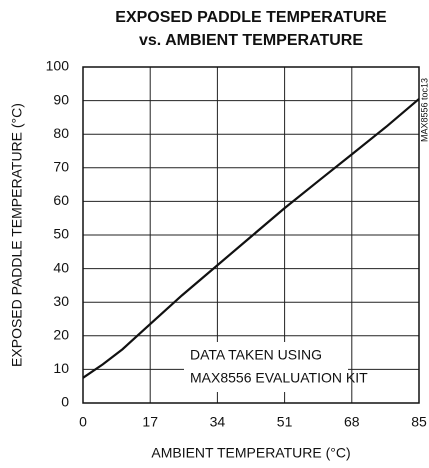 Image resolution: width=429 pixels, height=468 pixels. I want to click on annotation: MAX8556 EVALUATION KIT, so click(279, 378).